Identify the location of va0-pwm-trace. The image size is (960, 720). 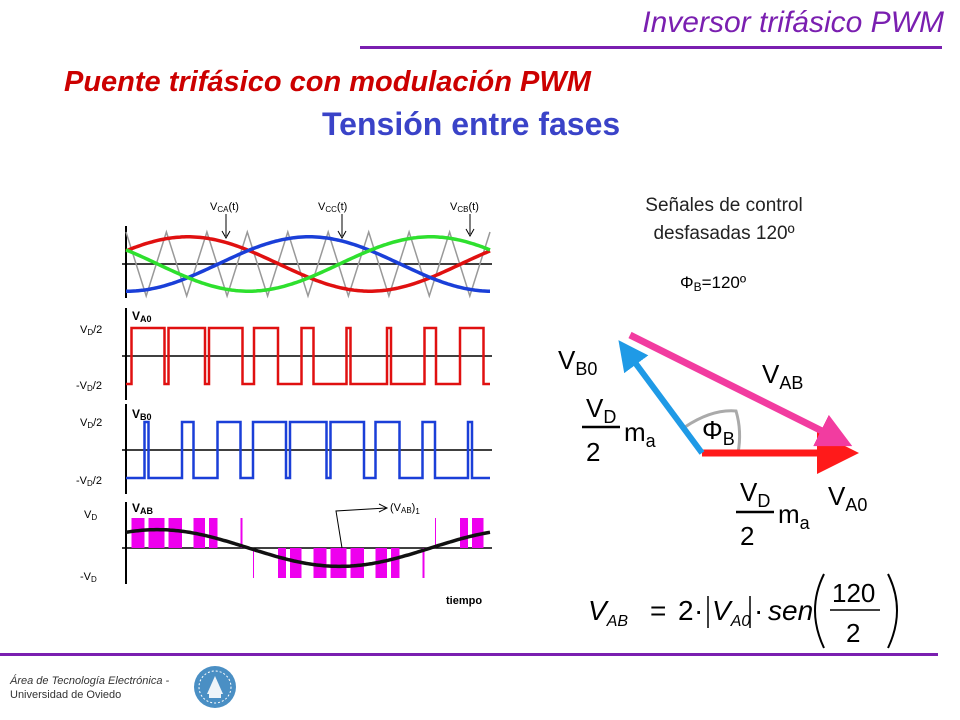
(308, 356).